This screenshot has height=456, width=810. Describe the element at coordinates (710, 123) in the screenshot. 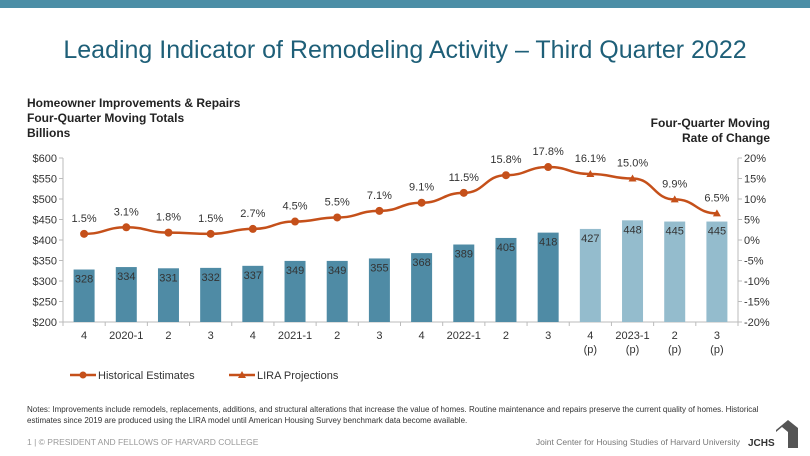

I see `right-title-line: Four-Quarter Moving` at that location.